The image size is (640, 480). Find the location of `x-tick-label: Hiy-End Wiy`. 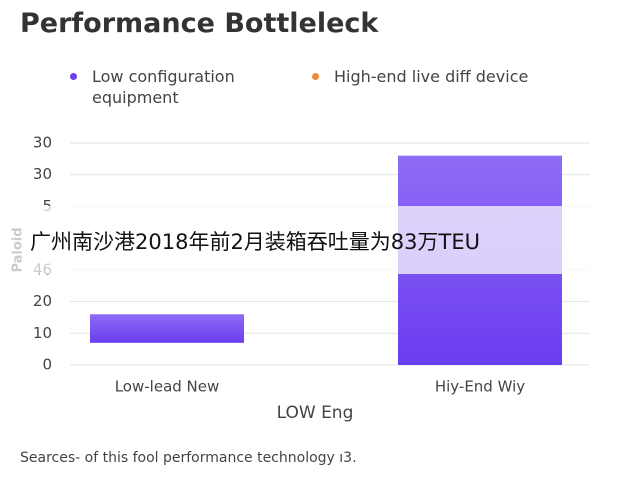

x-tick-label: Hiy-End Wiy is located at coordinates (480, 387).